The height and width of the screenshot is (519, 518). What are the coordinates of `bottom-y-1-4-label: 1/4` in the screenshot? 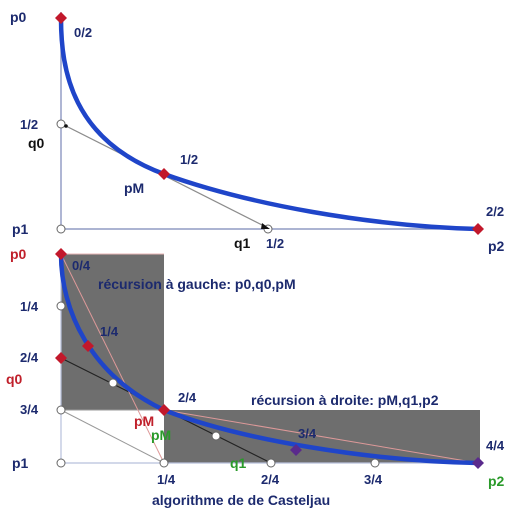 It's located at (29, 306).